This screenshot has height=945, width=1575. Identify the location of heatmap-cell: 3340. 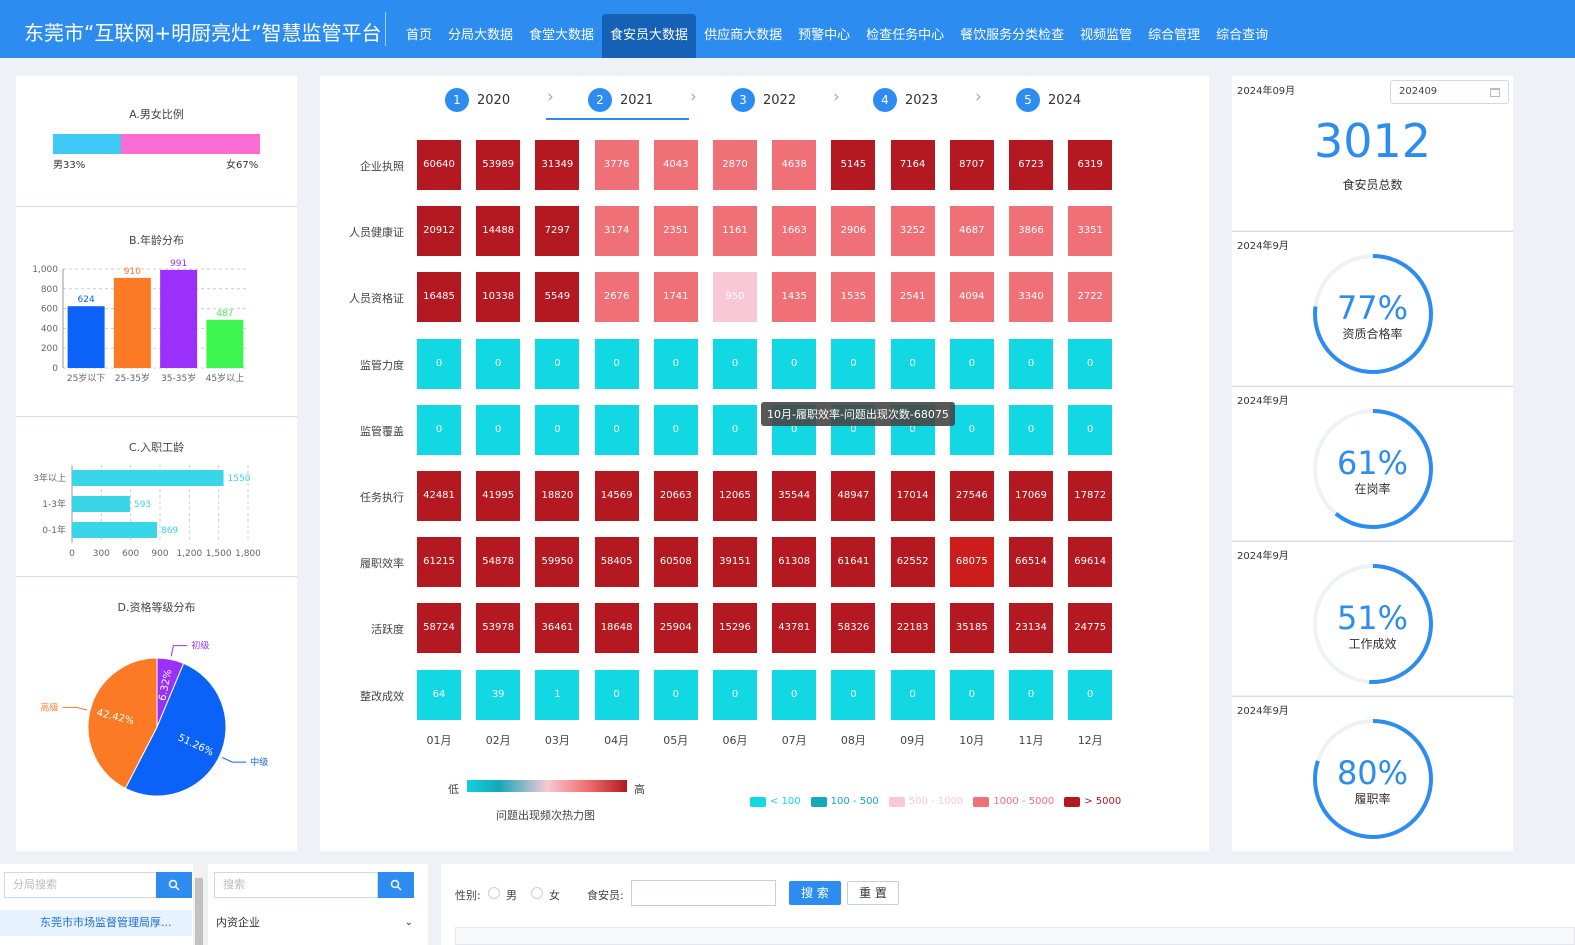
(1031, 297).